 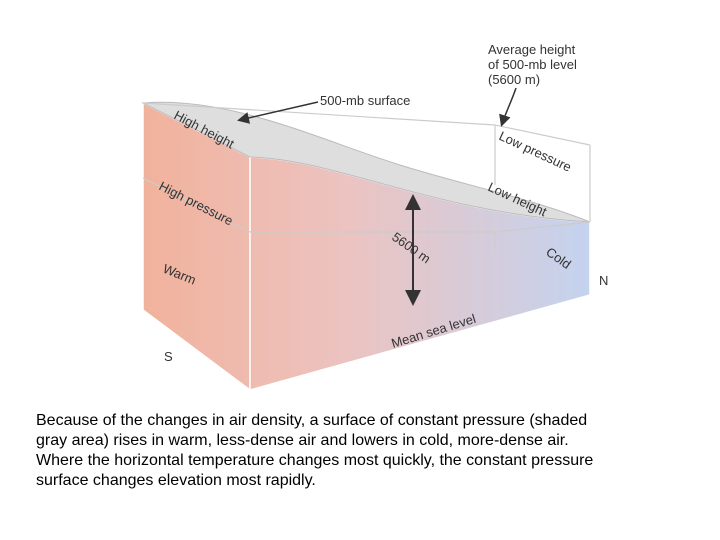 I want to click on low-pressure-label: Low pressure, so click(x=535, y=151).